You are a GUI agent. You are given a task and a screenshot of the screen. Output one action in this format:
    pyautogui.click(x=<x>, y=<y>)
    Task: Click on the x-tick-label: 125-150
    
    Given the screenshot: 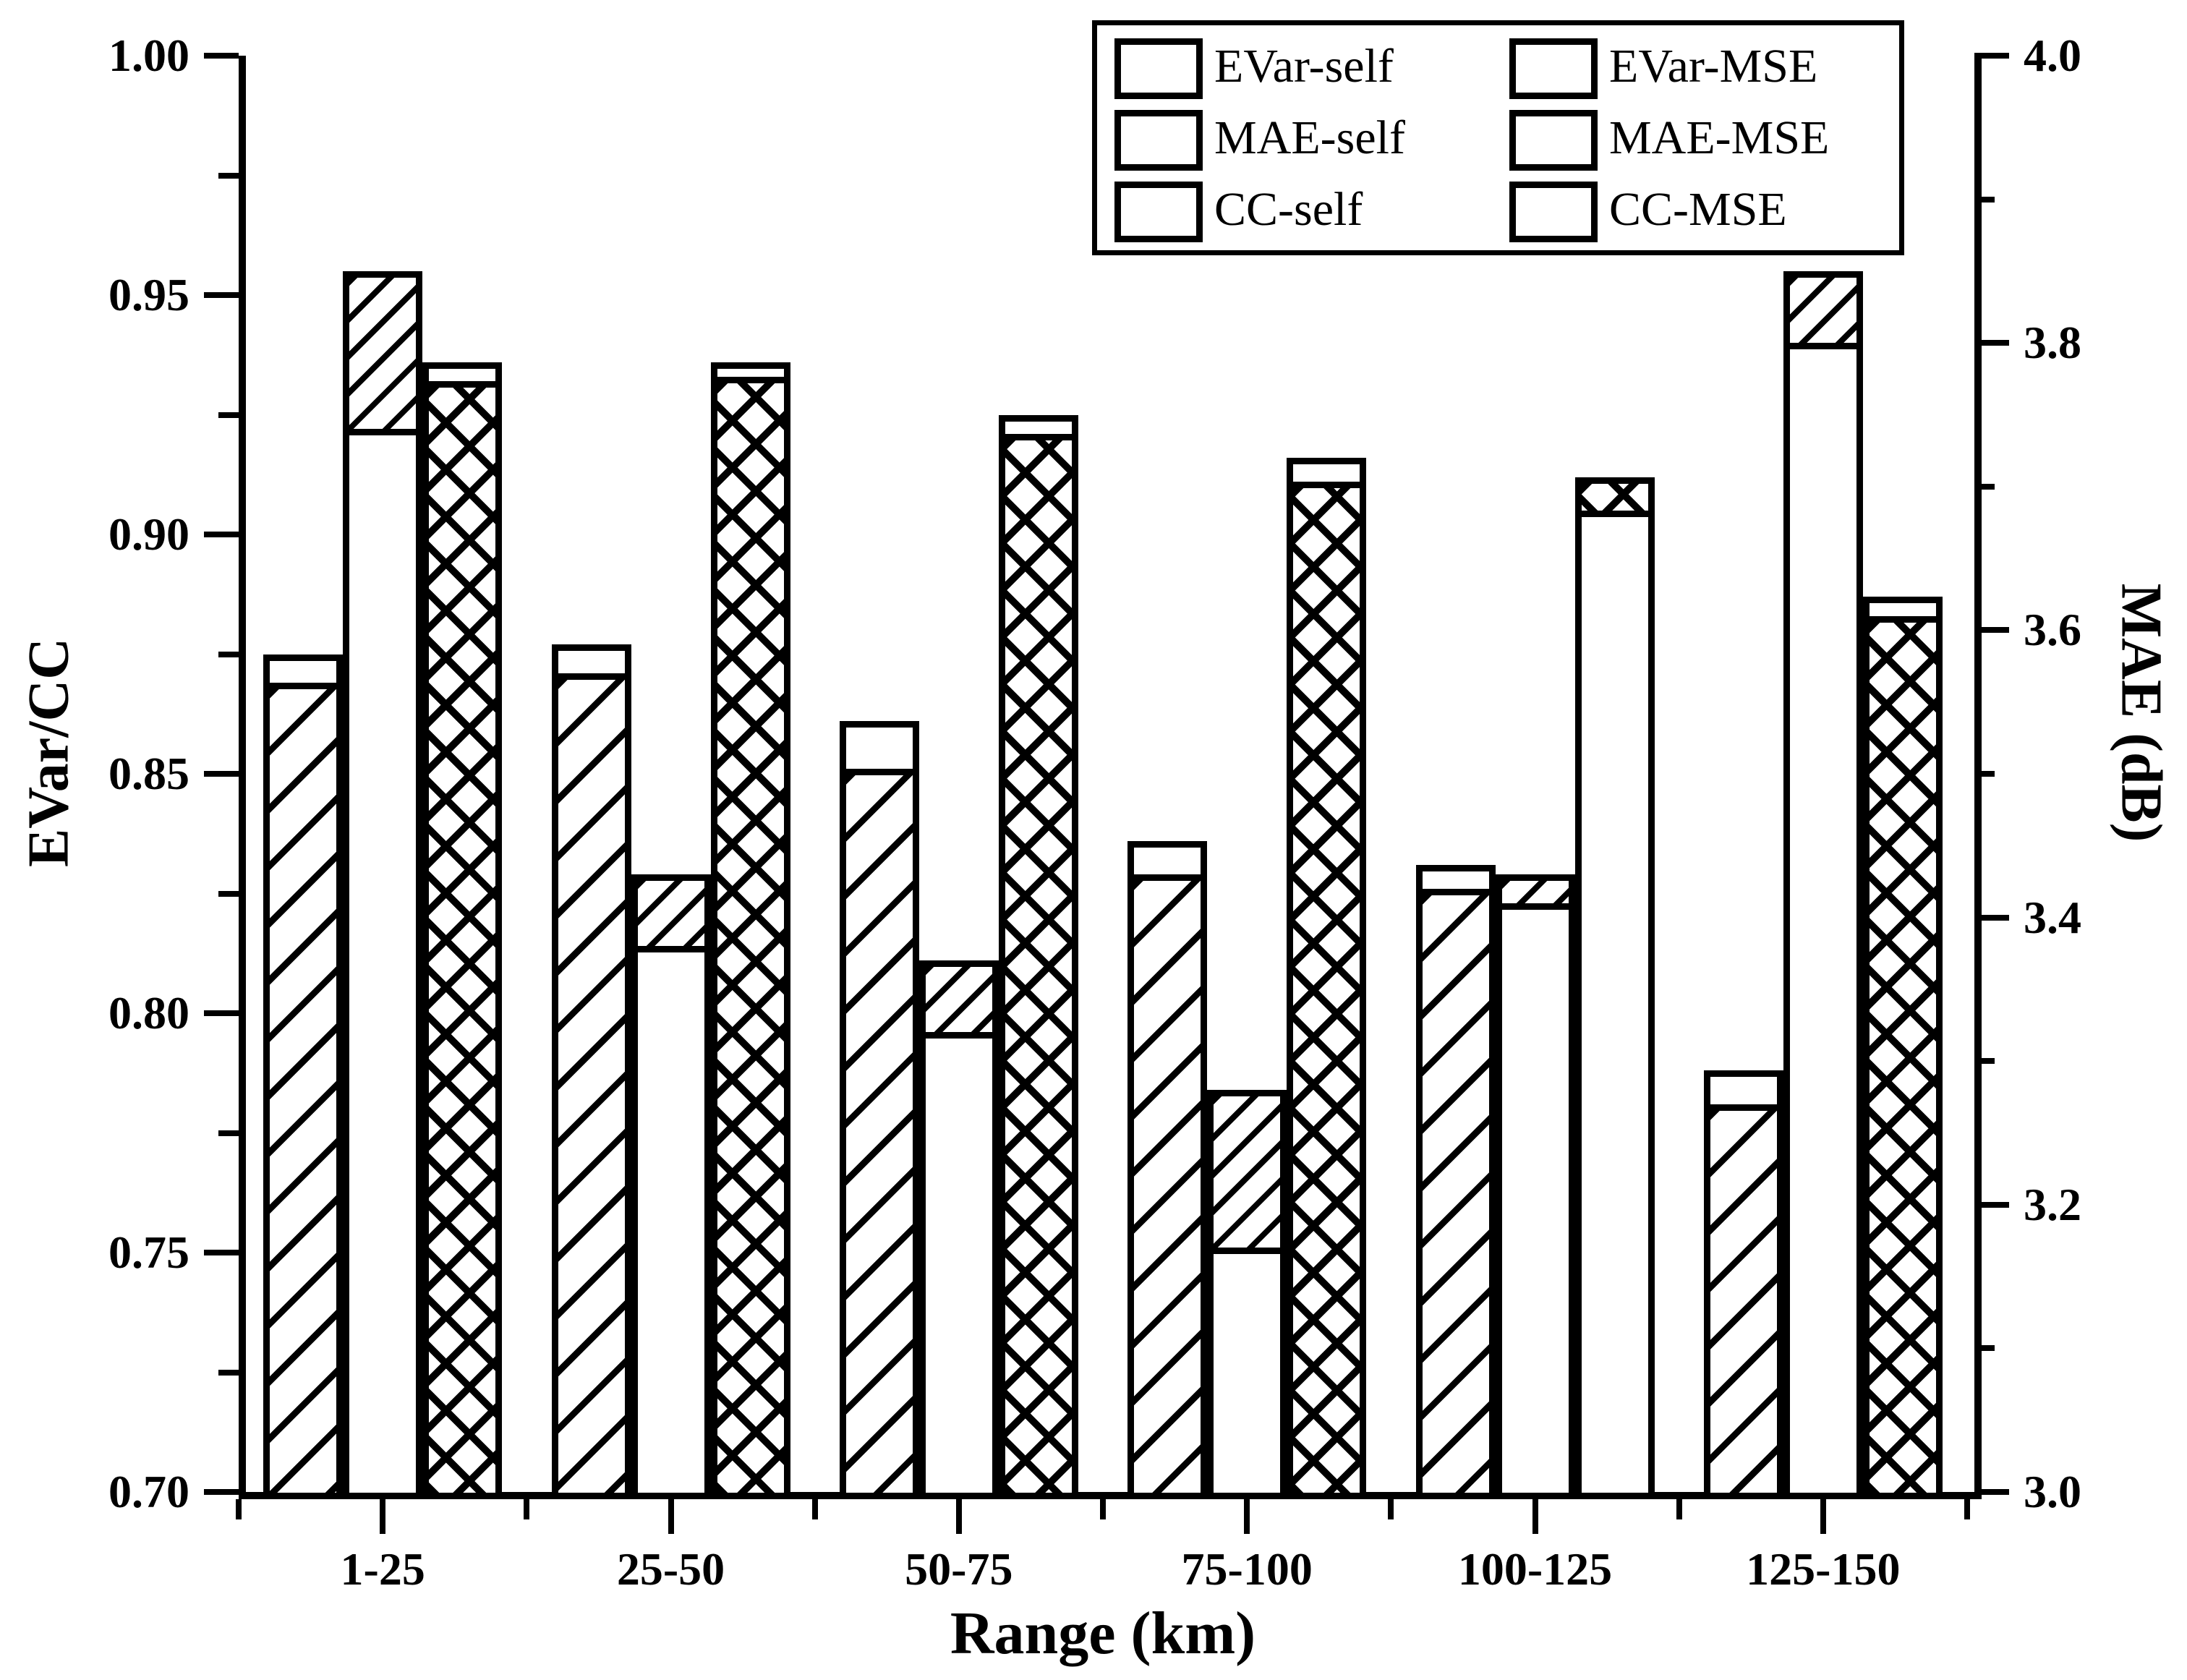 What is the action you would take?
    pyautogui.click(x=1823, y=1569)
    